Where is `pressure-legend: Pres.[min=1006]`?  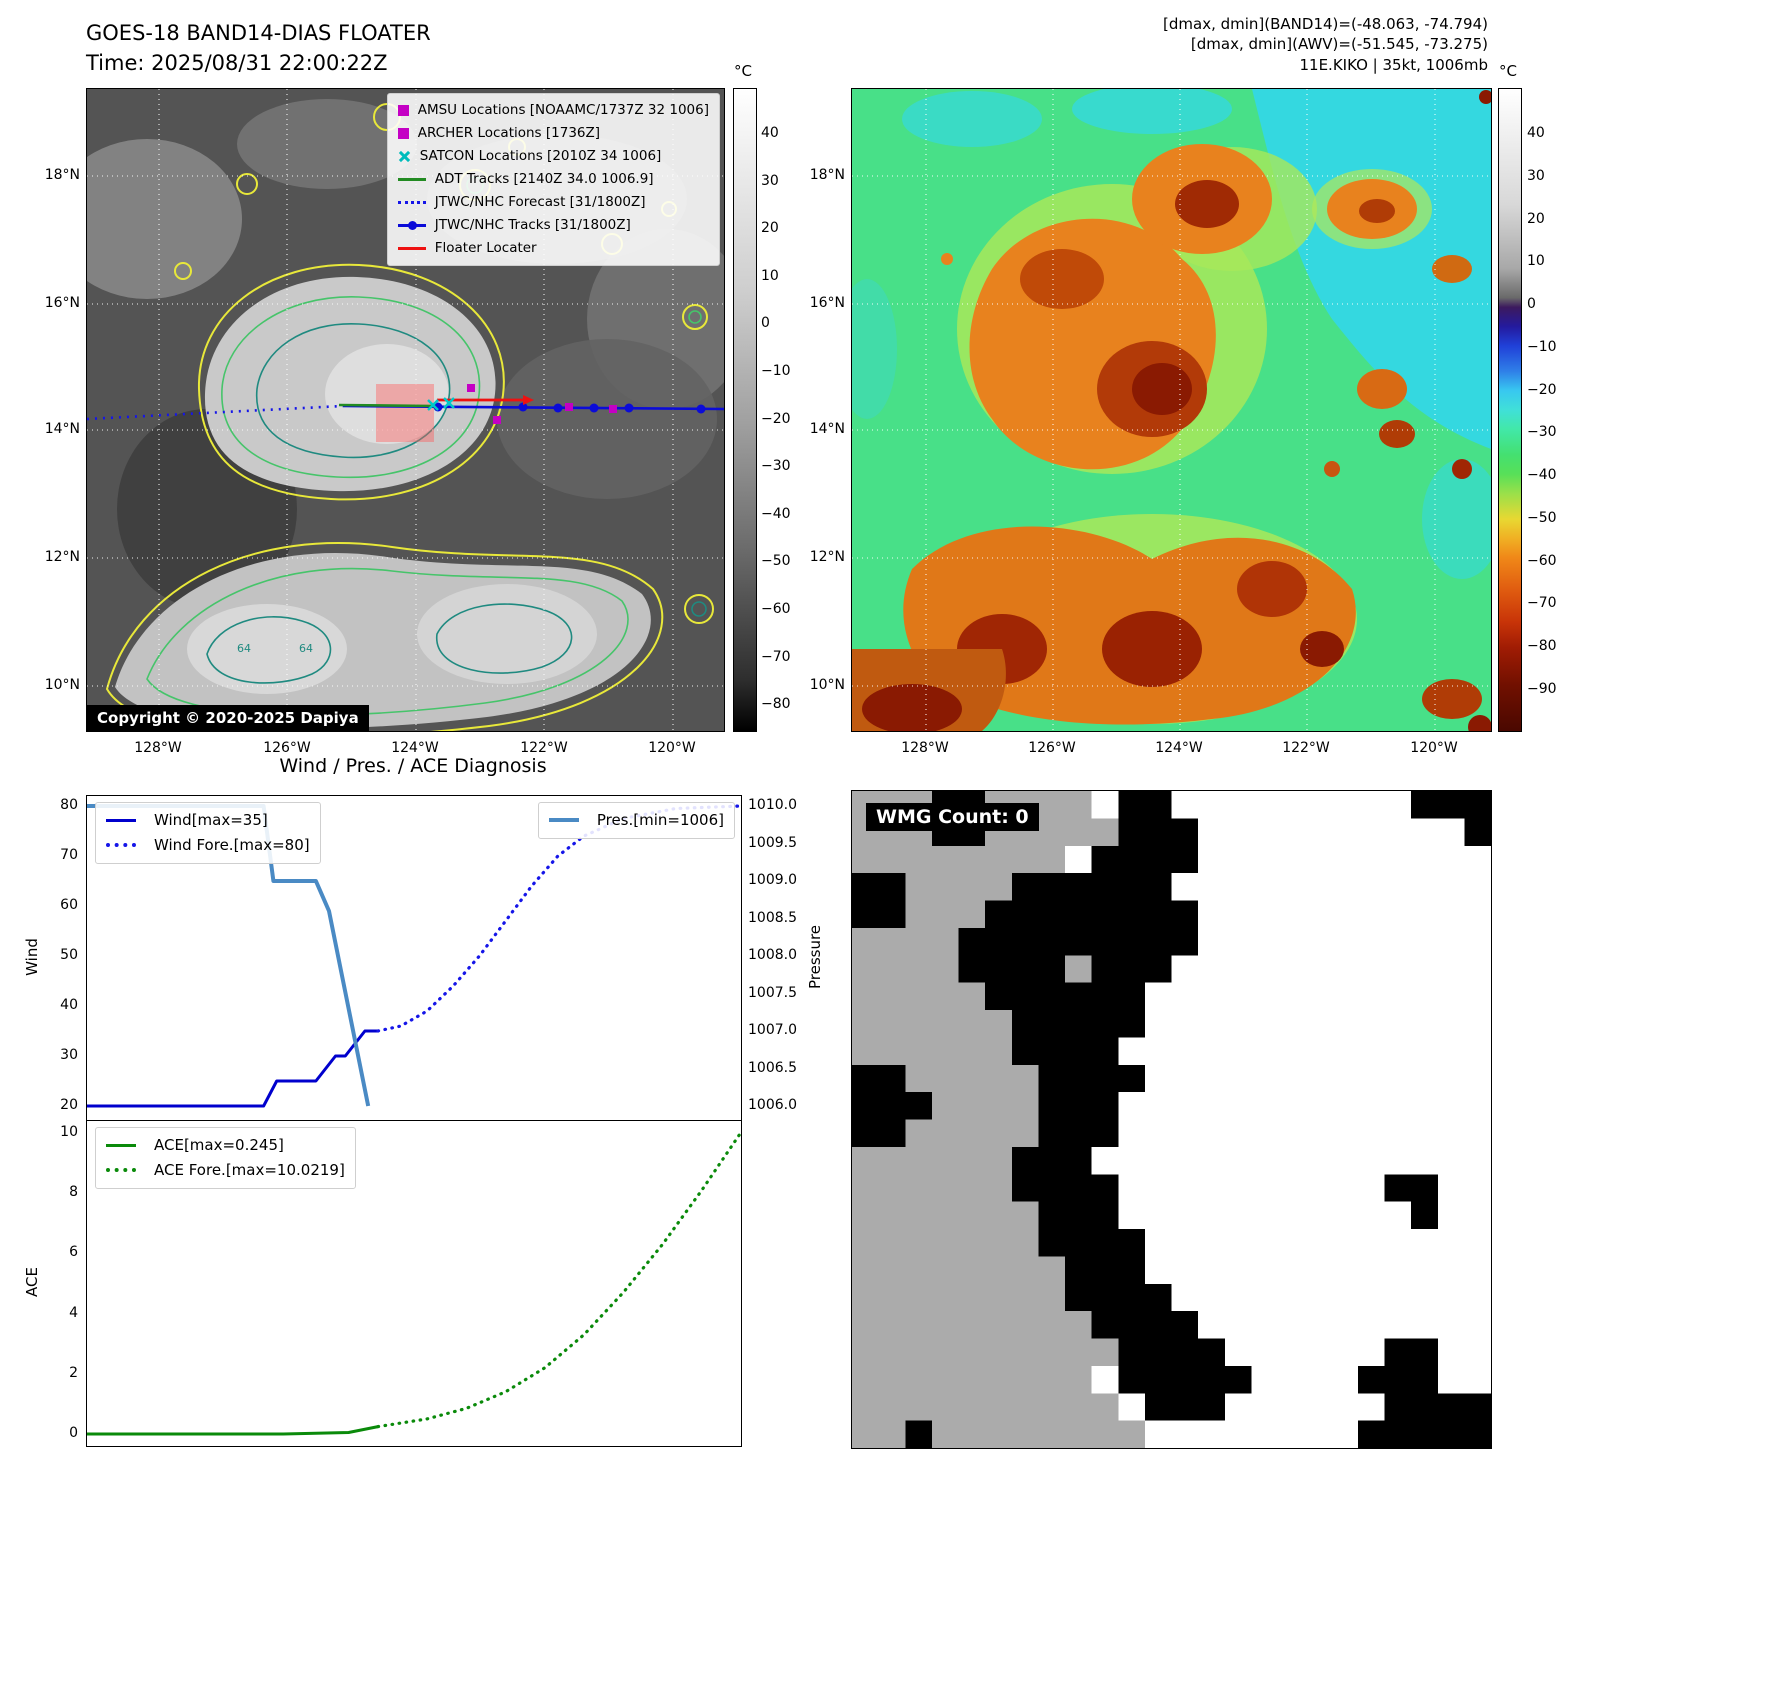
pressure-legend: Pres.[min=1006] is located at coordinates (636, 820).